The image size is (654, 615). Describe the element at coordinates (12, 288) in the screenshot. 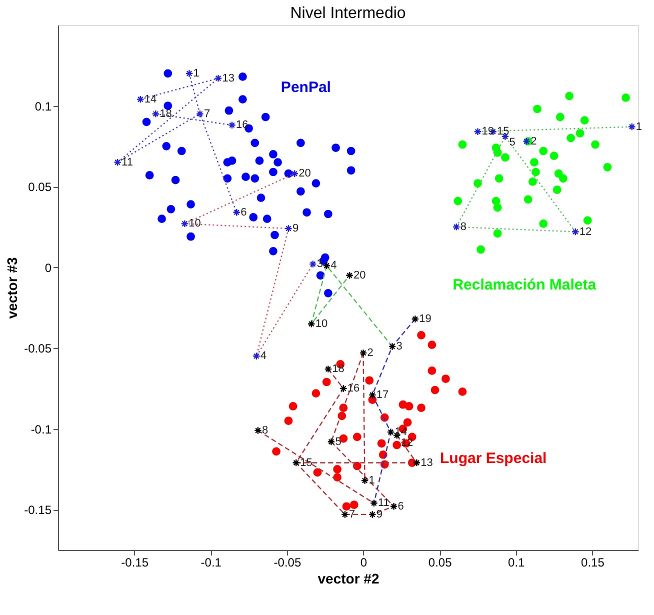

I see `y-axis-title: vector #3` at that location.